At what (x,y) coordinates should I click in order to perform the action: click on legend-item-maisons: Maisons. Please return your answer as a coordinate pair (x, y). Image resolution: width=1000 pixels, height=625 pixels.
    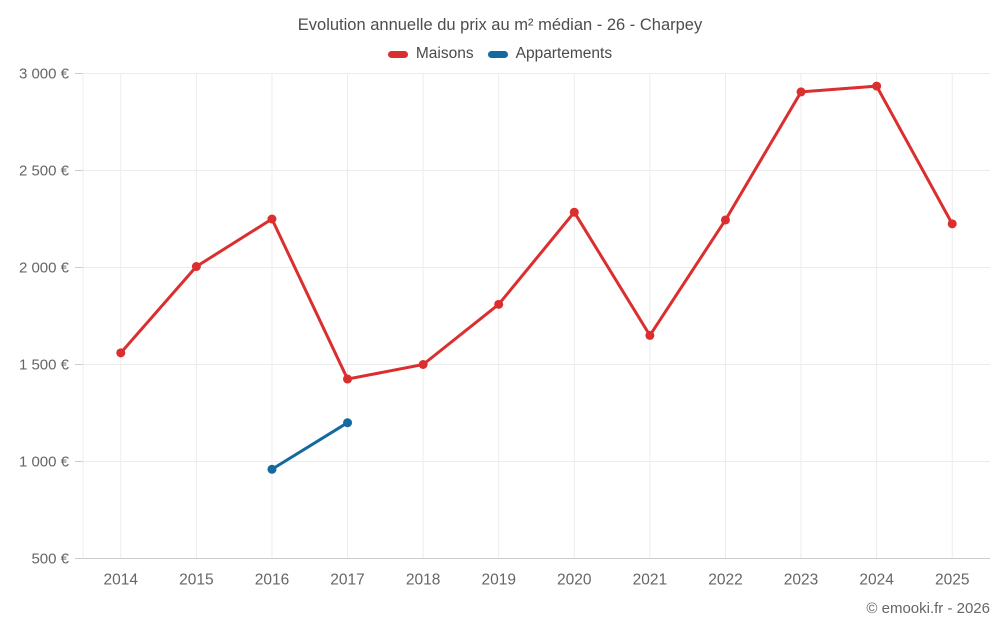
    Looking at the image, I should click on (430, 54).